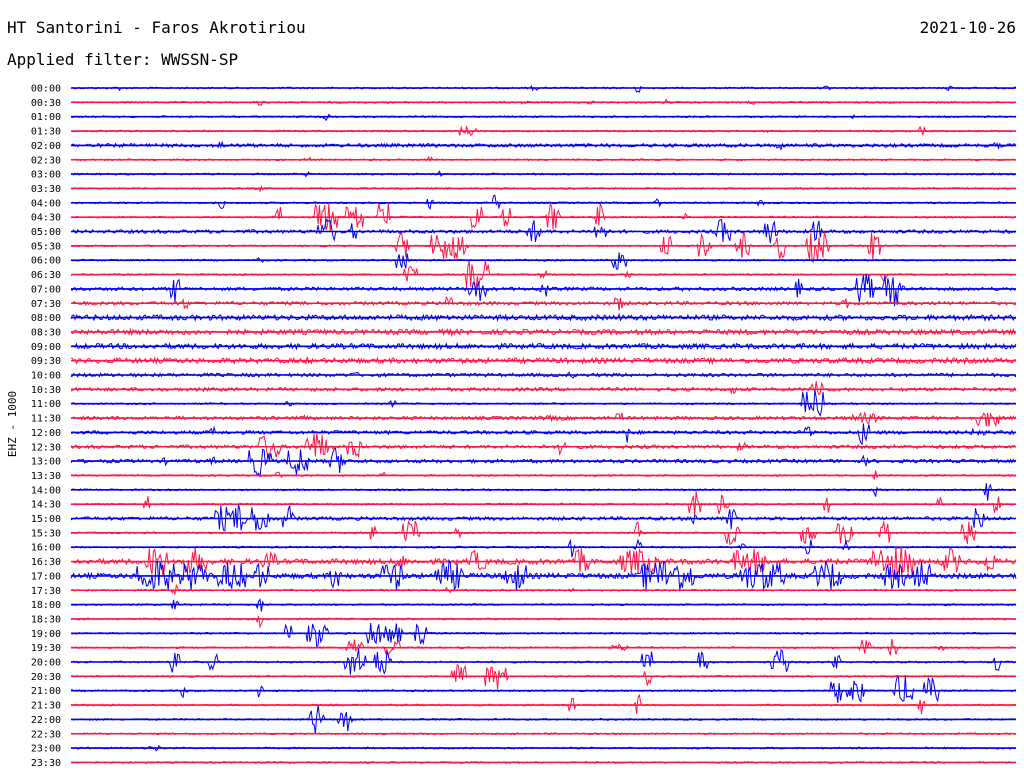 The image size is (1024, 780). I want to click on time-label-1630: 16:30, so click(46, 562).